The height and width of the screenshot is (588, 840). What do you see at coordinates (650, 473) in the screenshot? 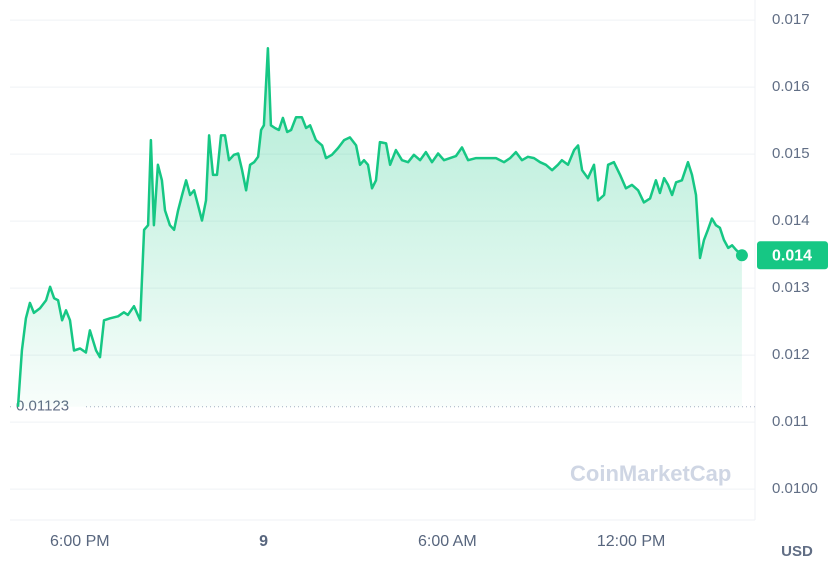
I see `watermark: CoinMarketCap` at bounding box center [650, 473].